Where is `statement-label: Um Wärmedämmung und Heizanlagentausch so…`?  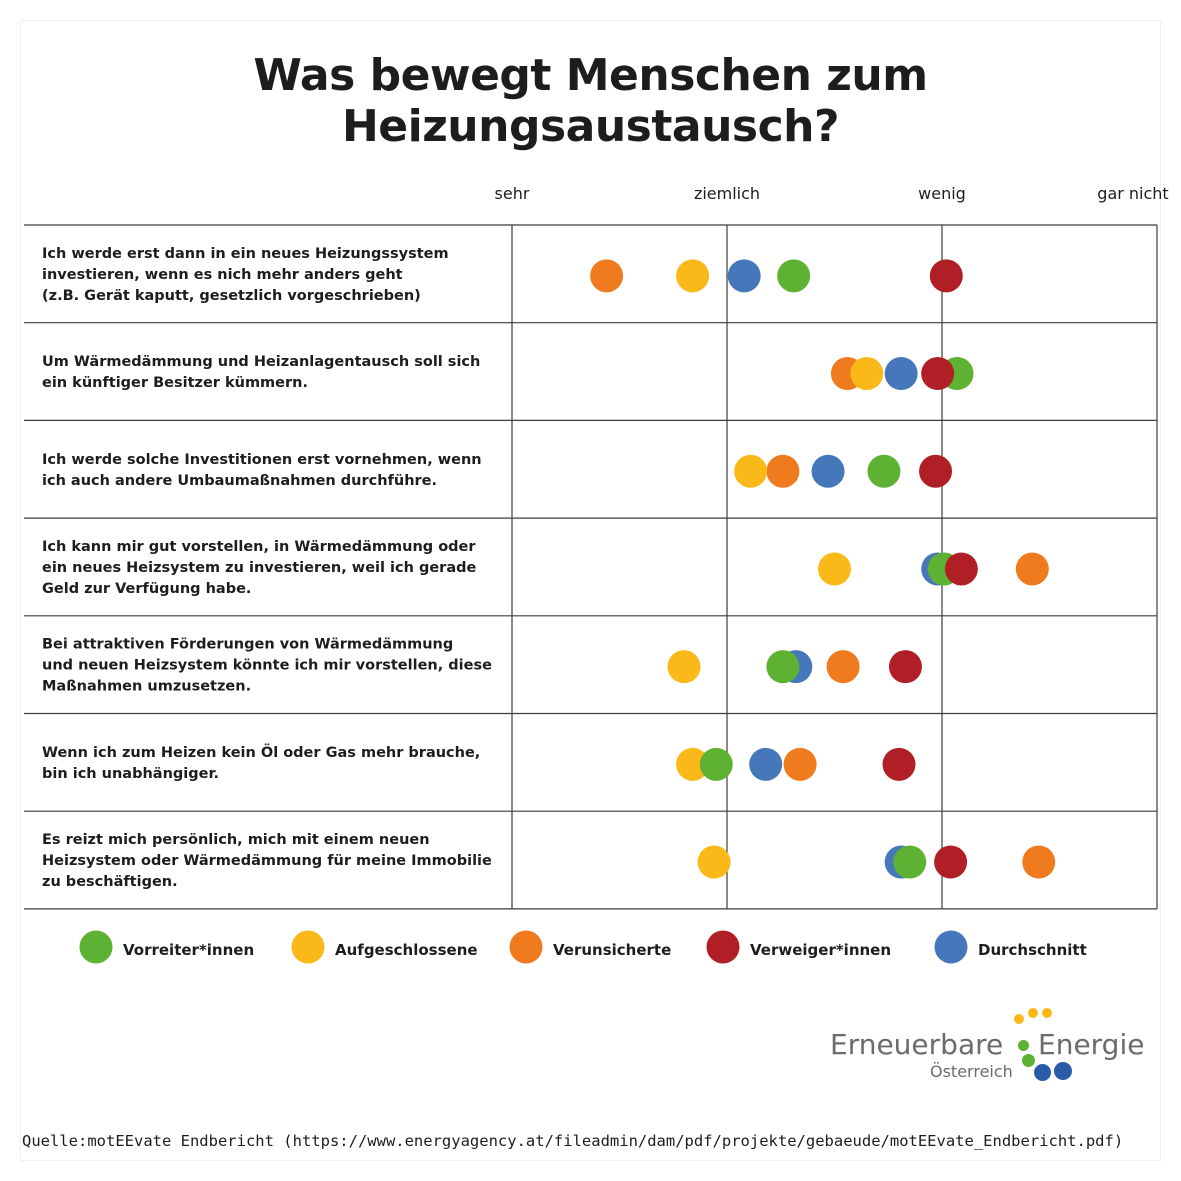
statement-label: Um Wärmedämmung und Heizanlagentausch so… is located at coordinates (261, 372).